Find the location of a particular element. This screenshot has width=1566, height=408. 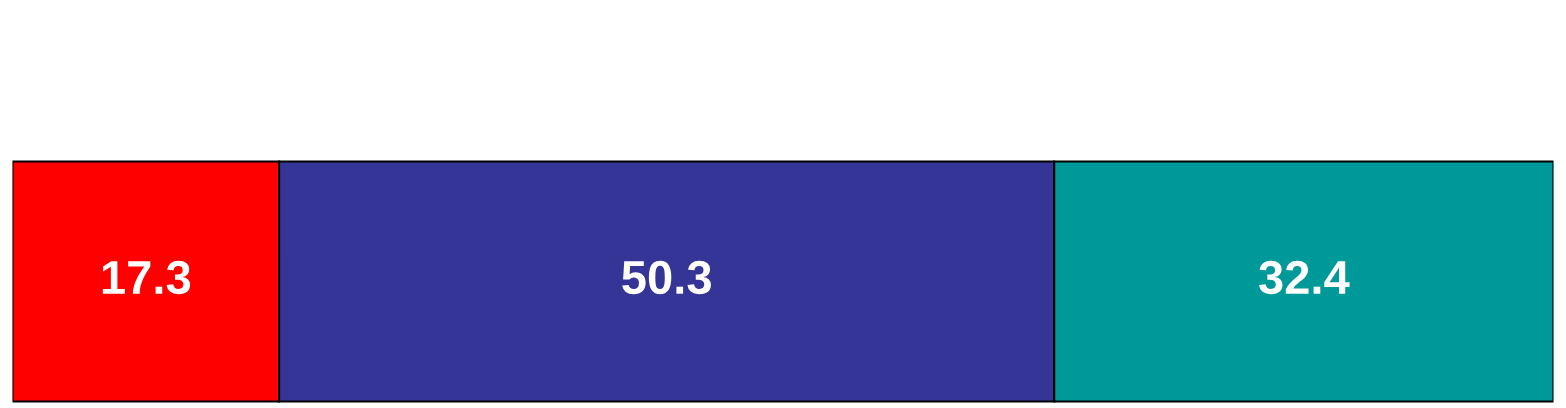

data-label: 32.4 is located at coordinates (1304, 277).